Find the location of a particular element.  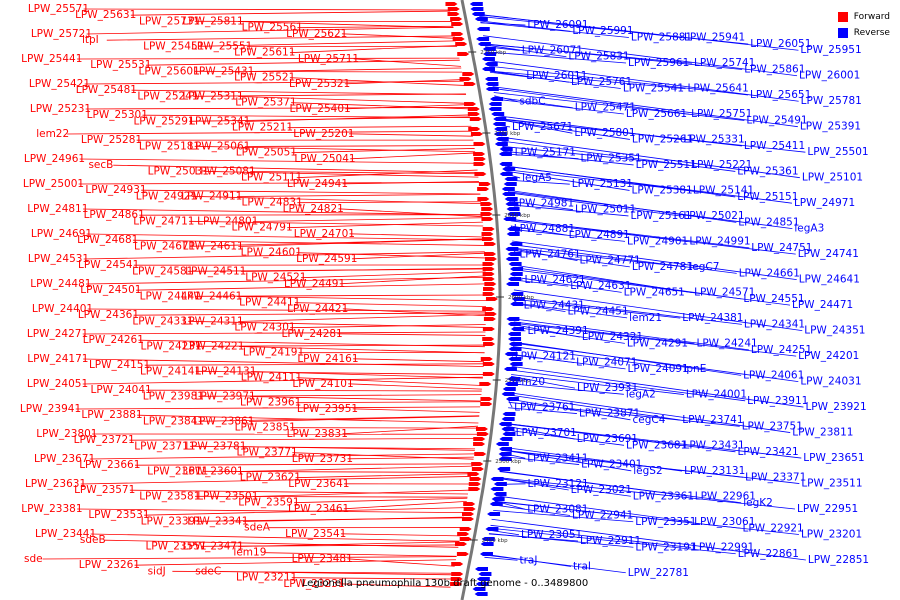

reverse-gene-label: LPW_25781 is located at coordinates (831, 101).